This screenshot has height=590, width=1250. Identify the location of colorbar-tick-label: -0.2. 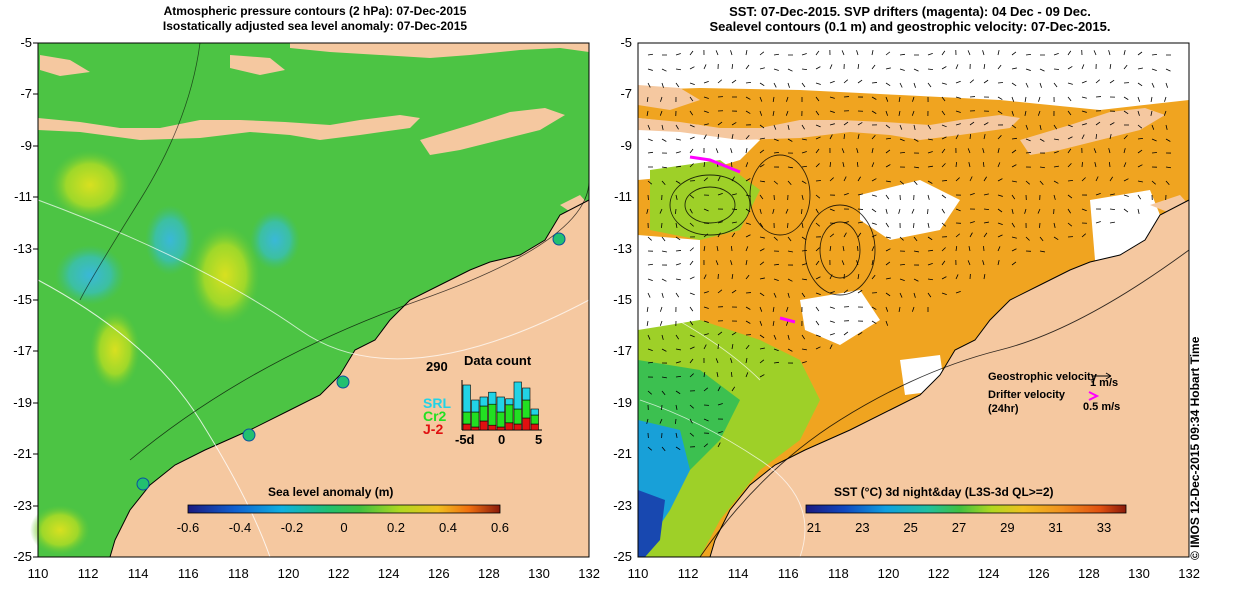
(292, 527).